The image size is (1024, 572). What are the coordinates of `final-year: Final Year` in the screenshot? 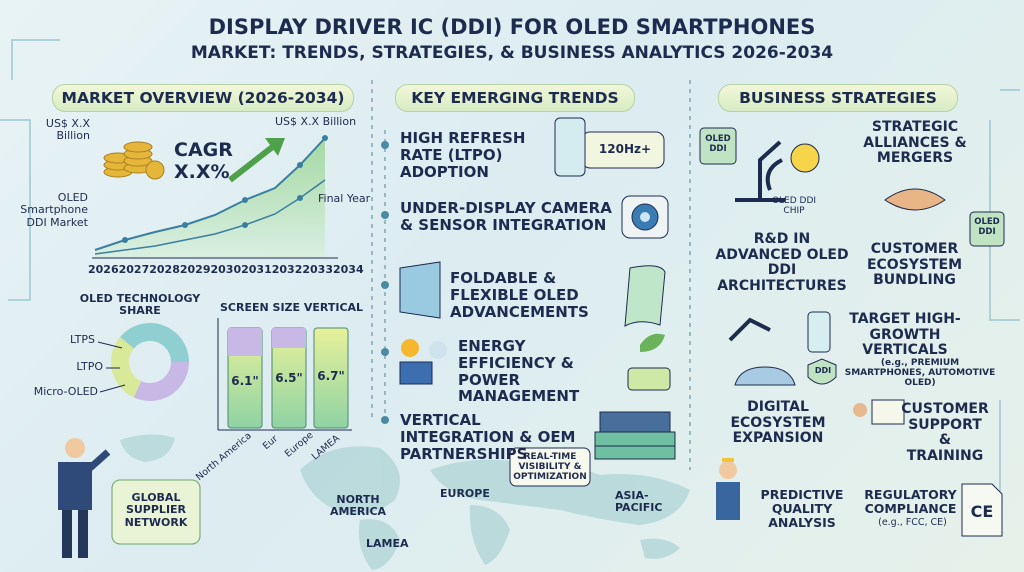 It's located at (344, 198).